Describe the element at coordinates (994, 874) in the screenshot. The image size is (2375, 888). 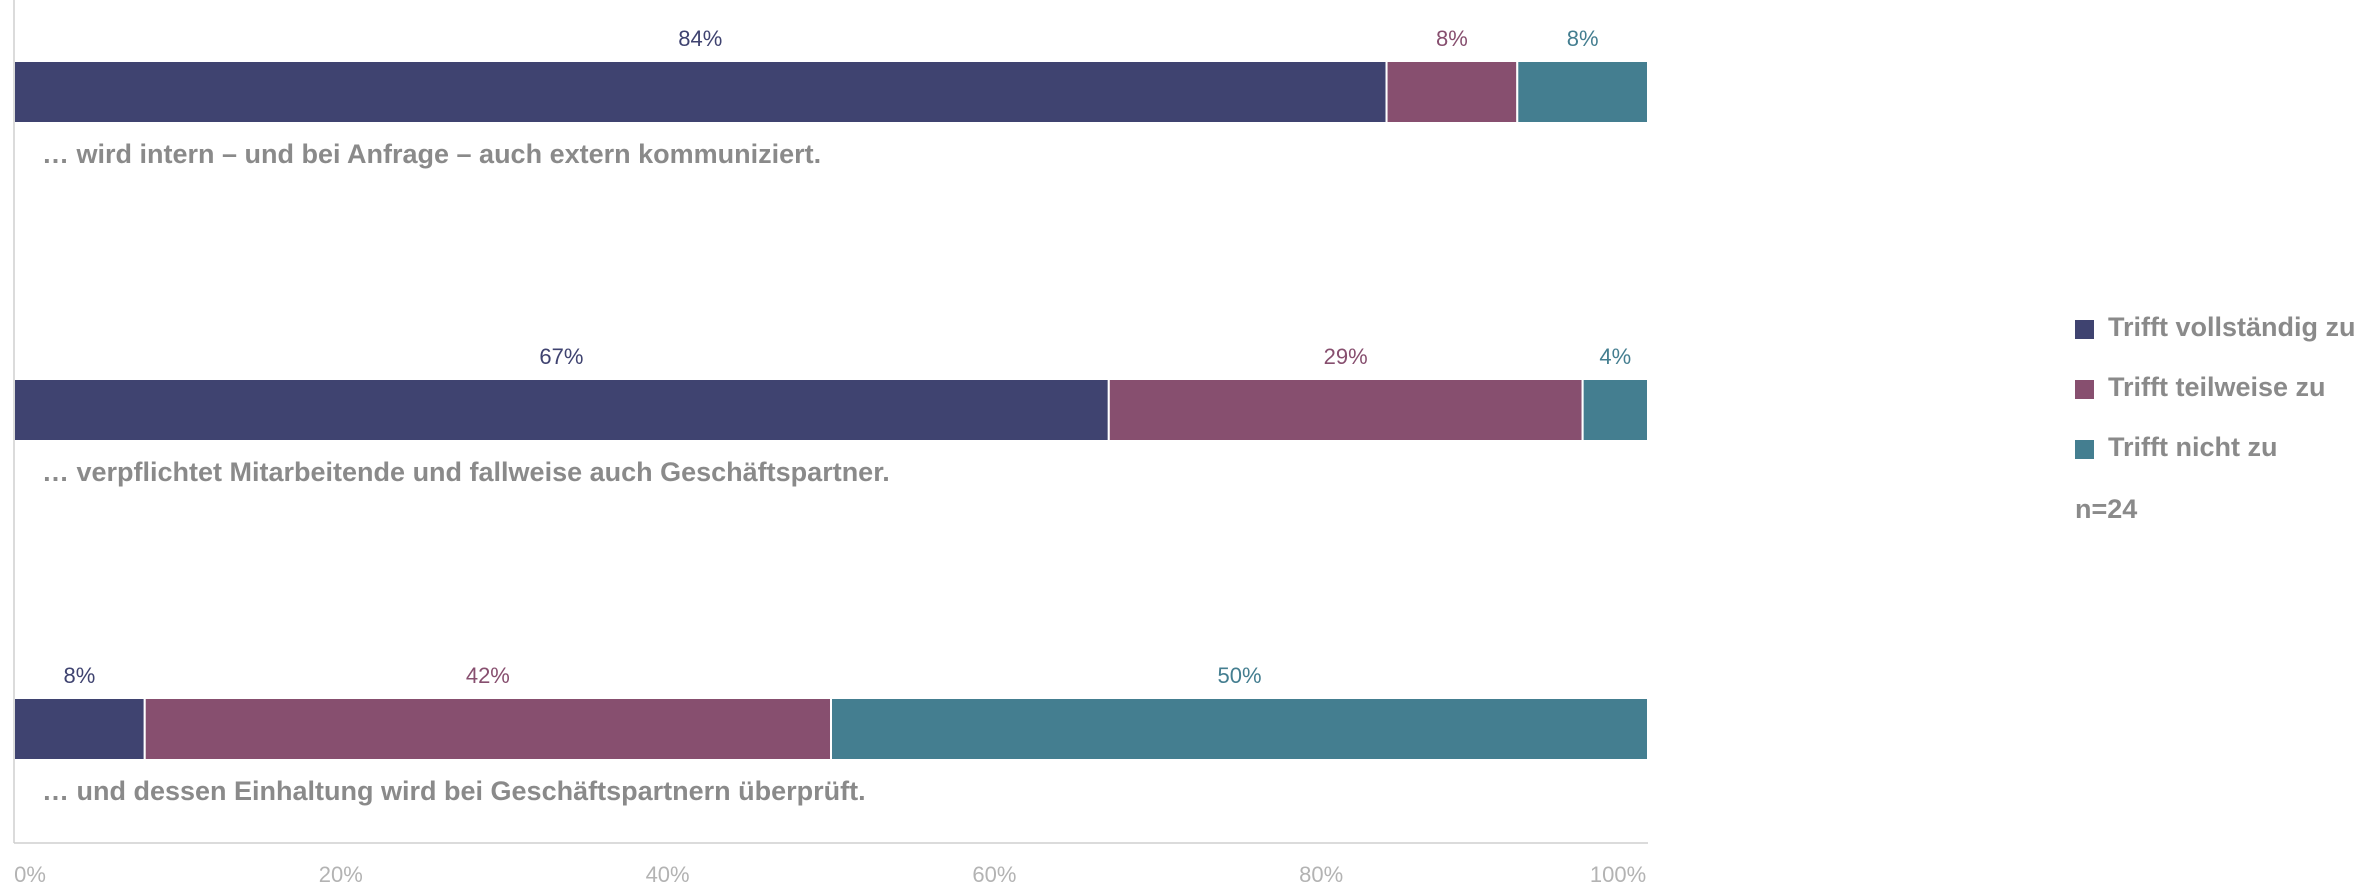
I see `x-tick-label-4: 60%` at that location.